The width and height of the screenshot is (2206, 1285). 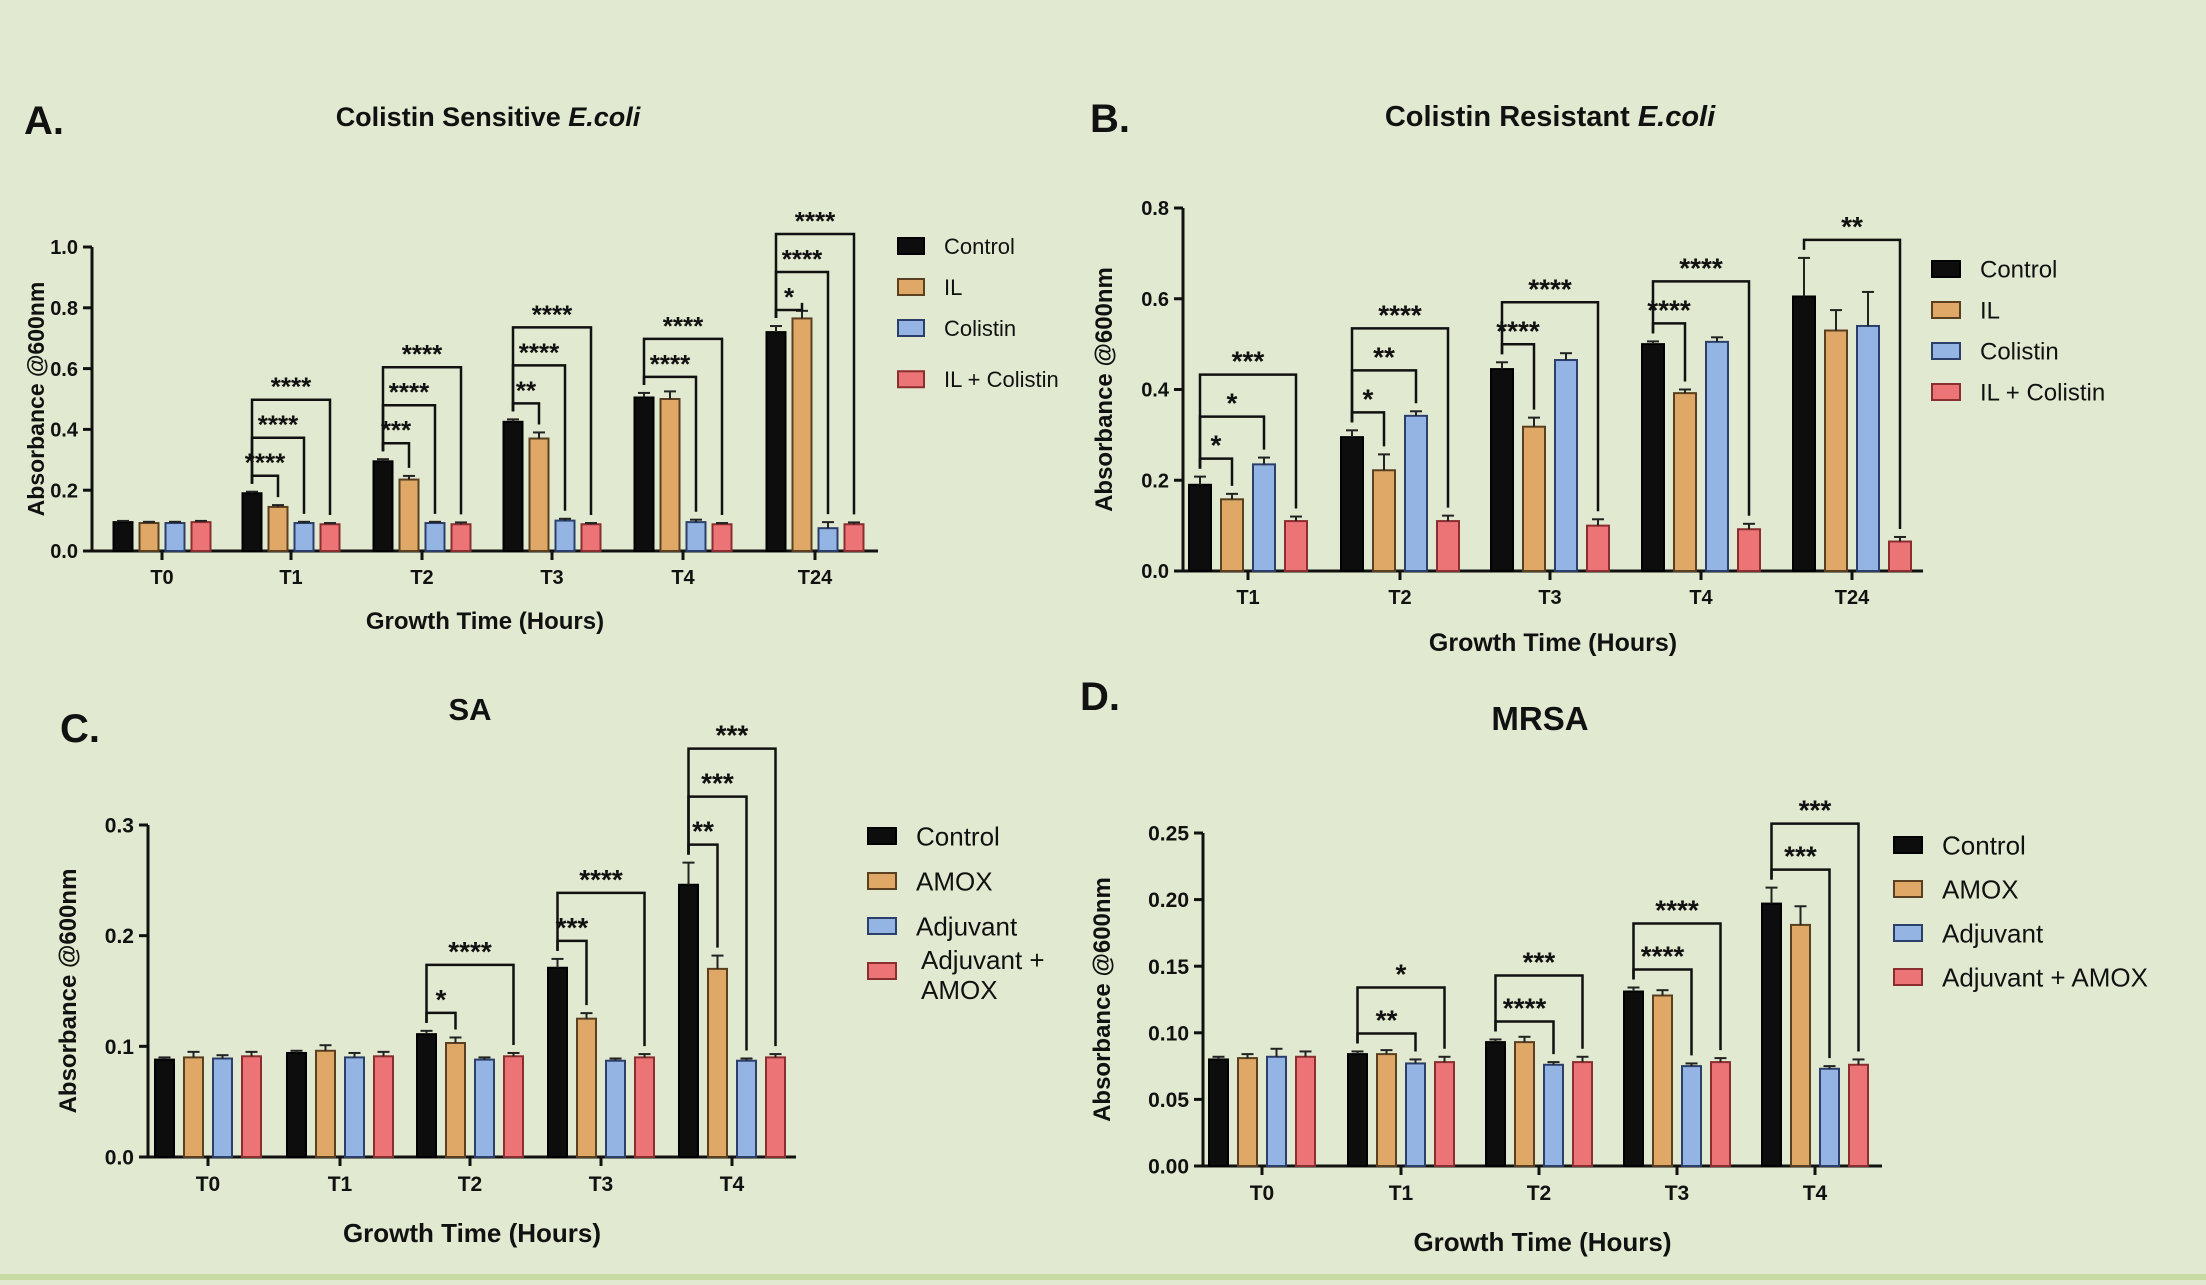 What do you see at coordinates (1980, 889) in the screenshot?
I see `legend-label: AMOX` at bounding box center [1980, 889].